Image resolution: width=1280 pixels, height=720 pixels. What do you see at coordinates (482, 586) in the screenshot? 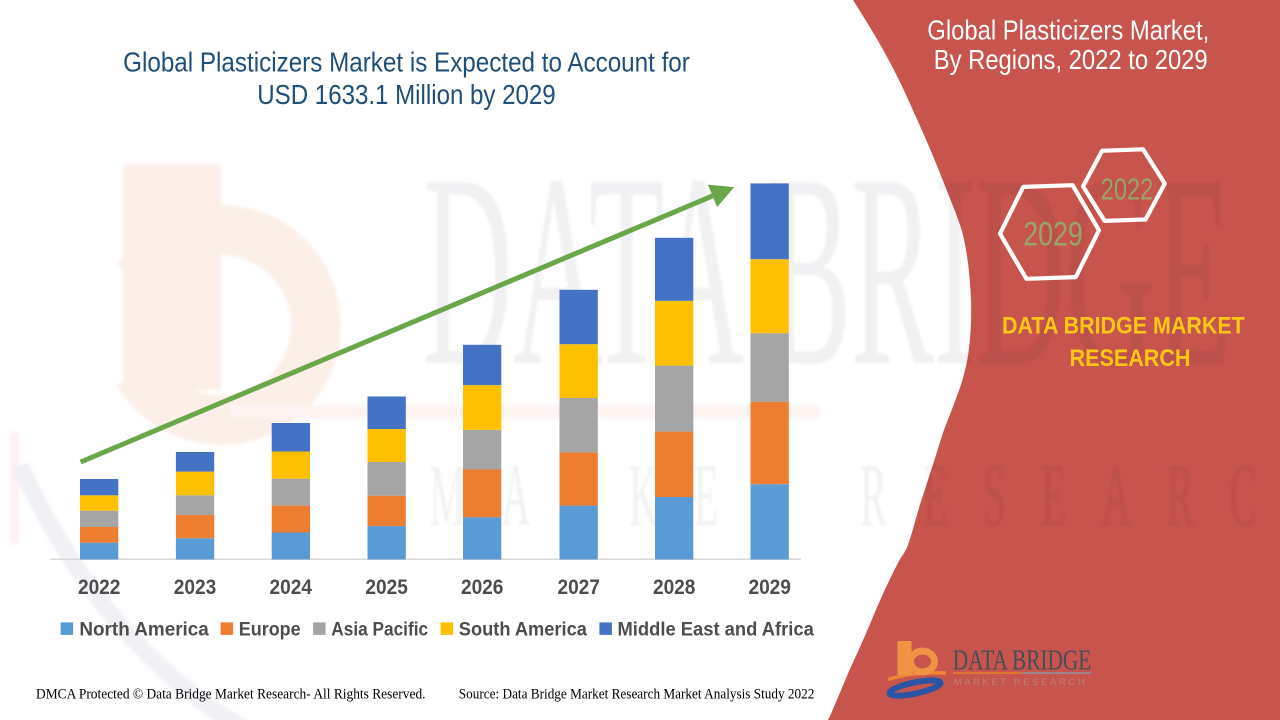
I see `svg-text: 2026` at bounding box center [482, 586].